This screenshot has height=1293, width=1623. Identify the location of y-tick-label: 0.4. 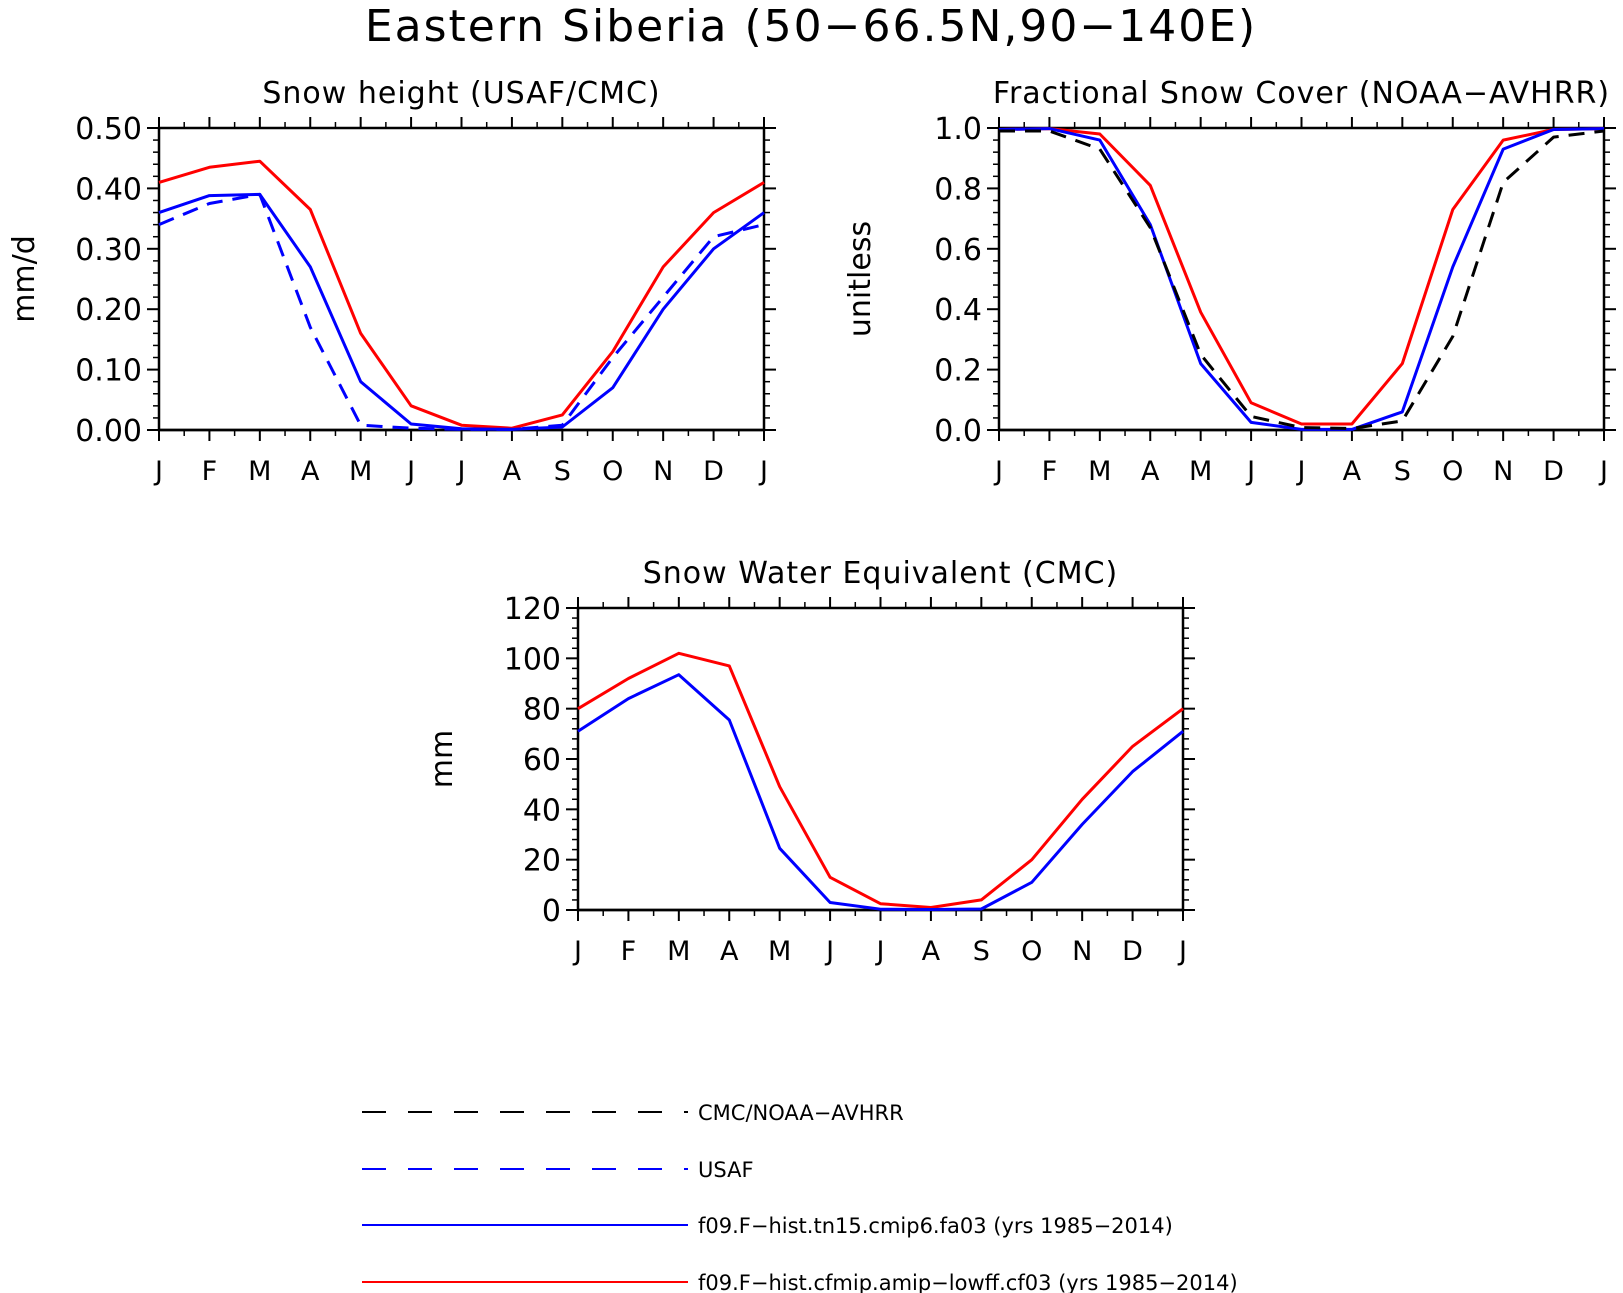
(958, 310).